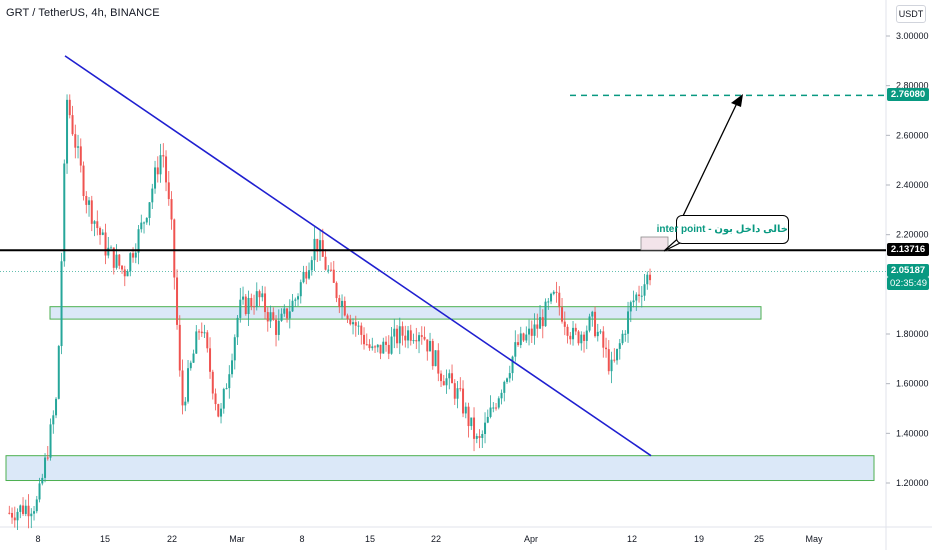 The image size is (932, 550). I want to click on y-tick-label: 1.20000, so click(912, 483).